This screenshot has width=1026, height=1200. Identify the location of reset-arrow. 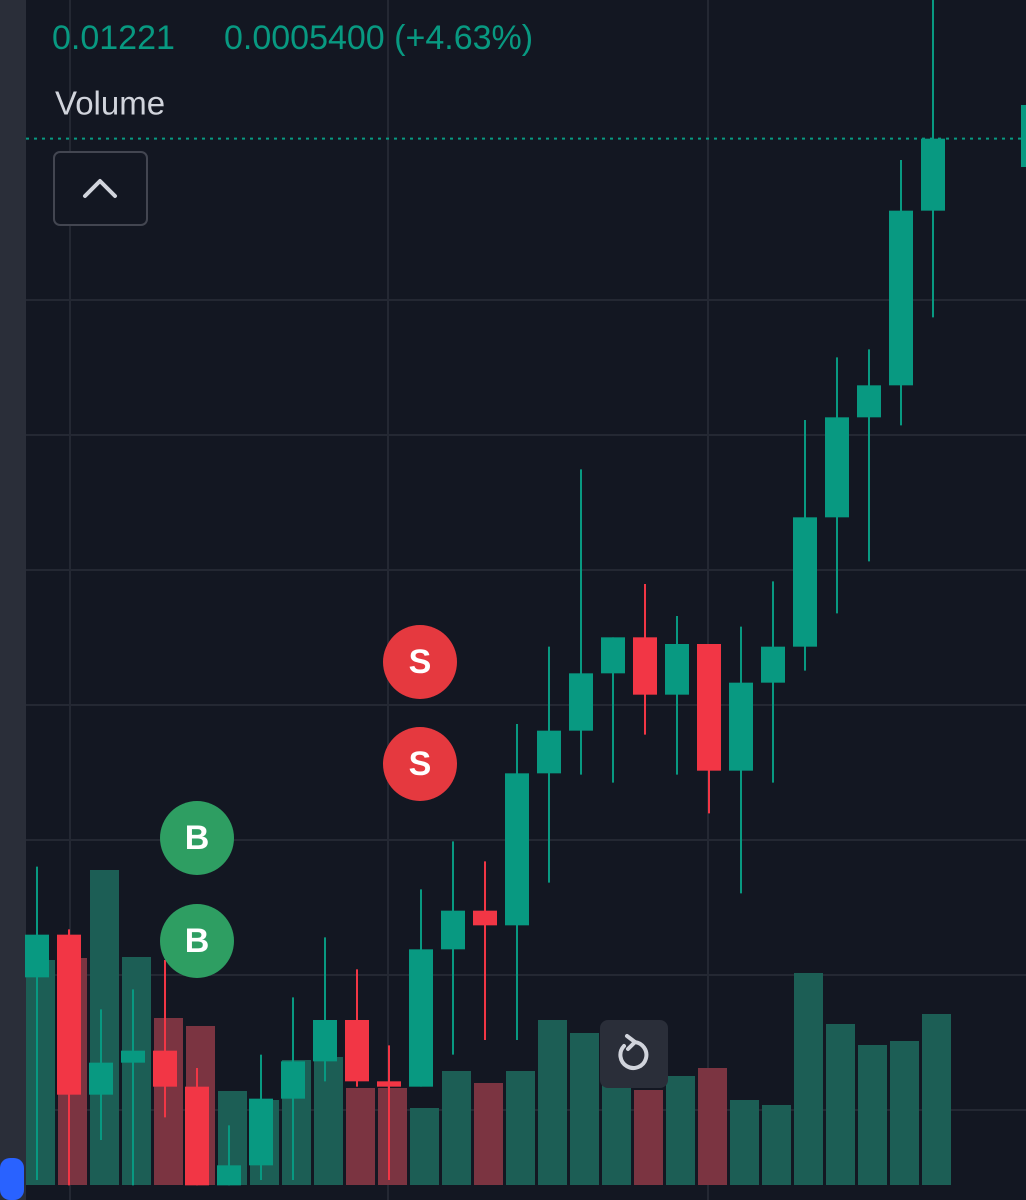
(631, 1042).